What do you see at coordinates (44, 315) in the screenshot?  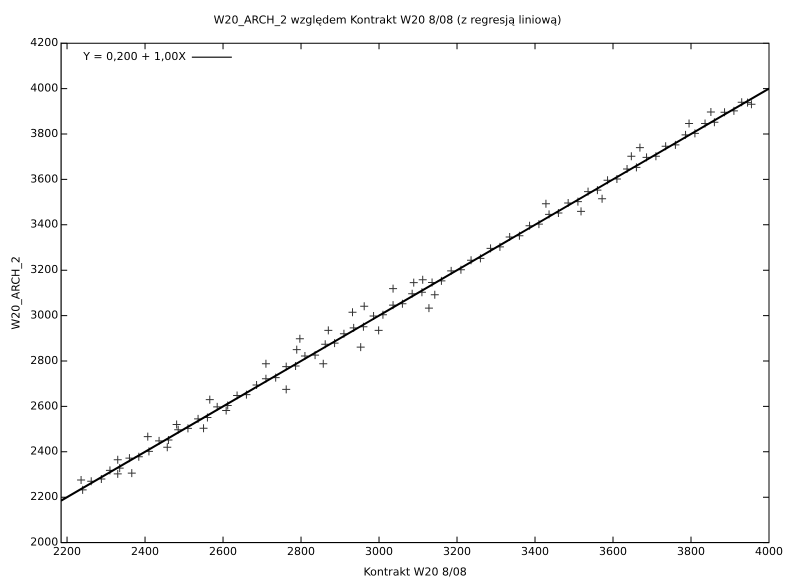 I see `y-tick-label: 3000` at bounding box center [44, 315].